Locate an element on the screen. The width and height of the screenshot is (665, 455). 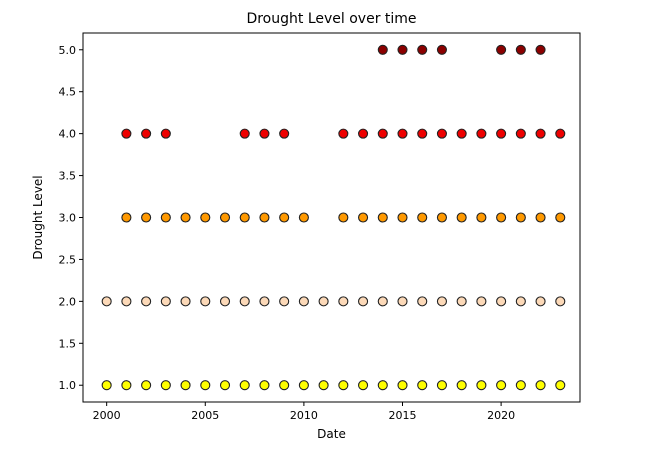
y-axis-label: Drought Level is located at coordinates (38, 217).